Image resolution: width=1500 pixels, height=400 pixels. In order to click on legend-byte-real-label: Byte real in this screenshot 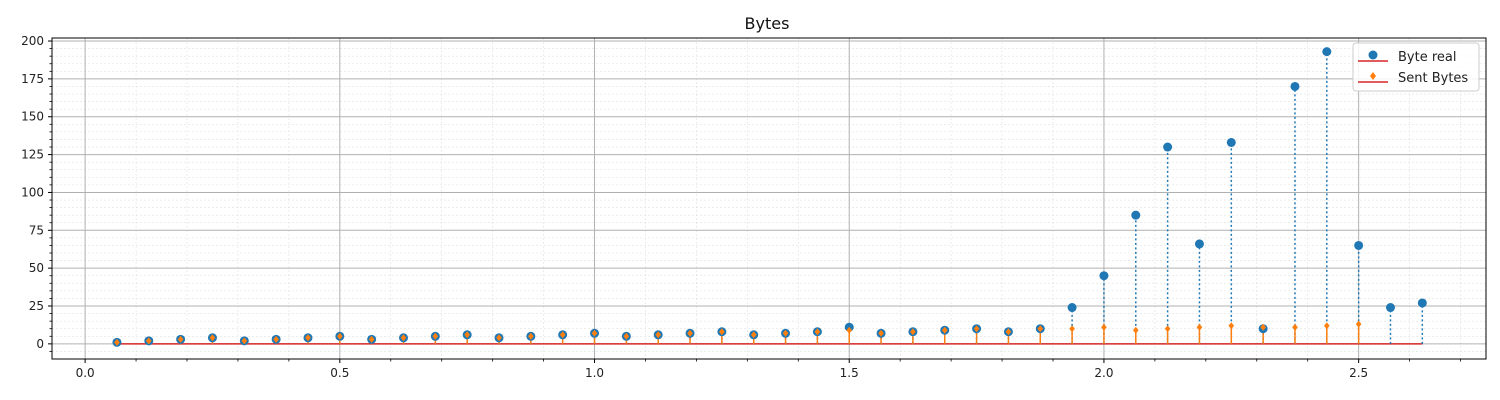, I will do `click(1427, 57)`.